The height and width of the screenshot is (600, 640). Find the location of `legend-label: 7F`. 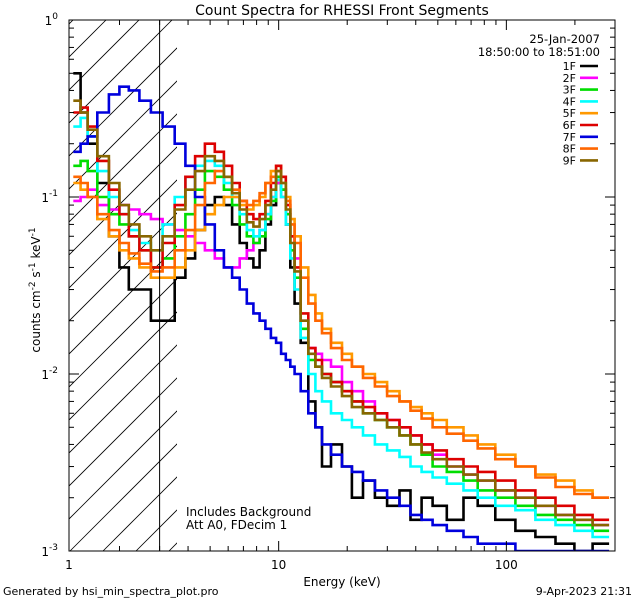

legend-label: 7F is located at coordinates (569, 137).